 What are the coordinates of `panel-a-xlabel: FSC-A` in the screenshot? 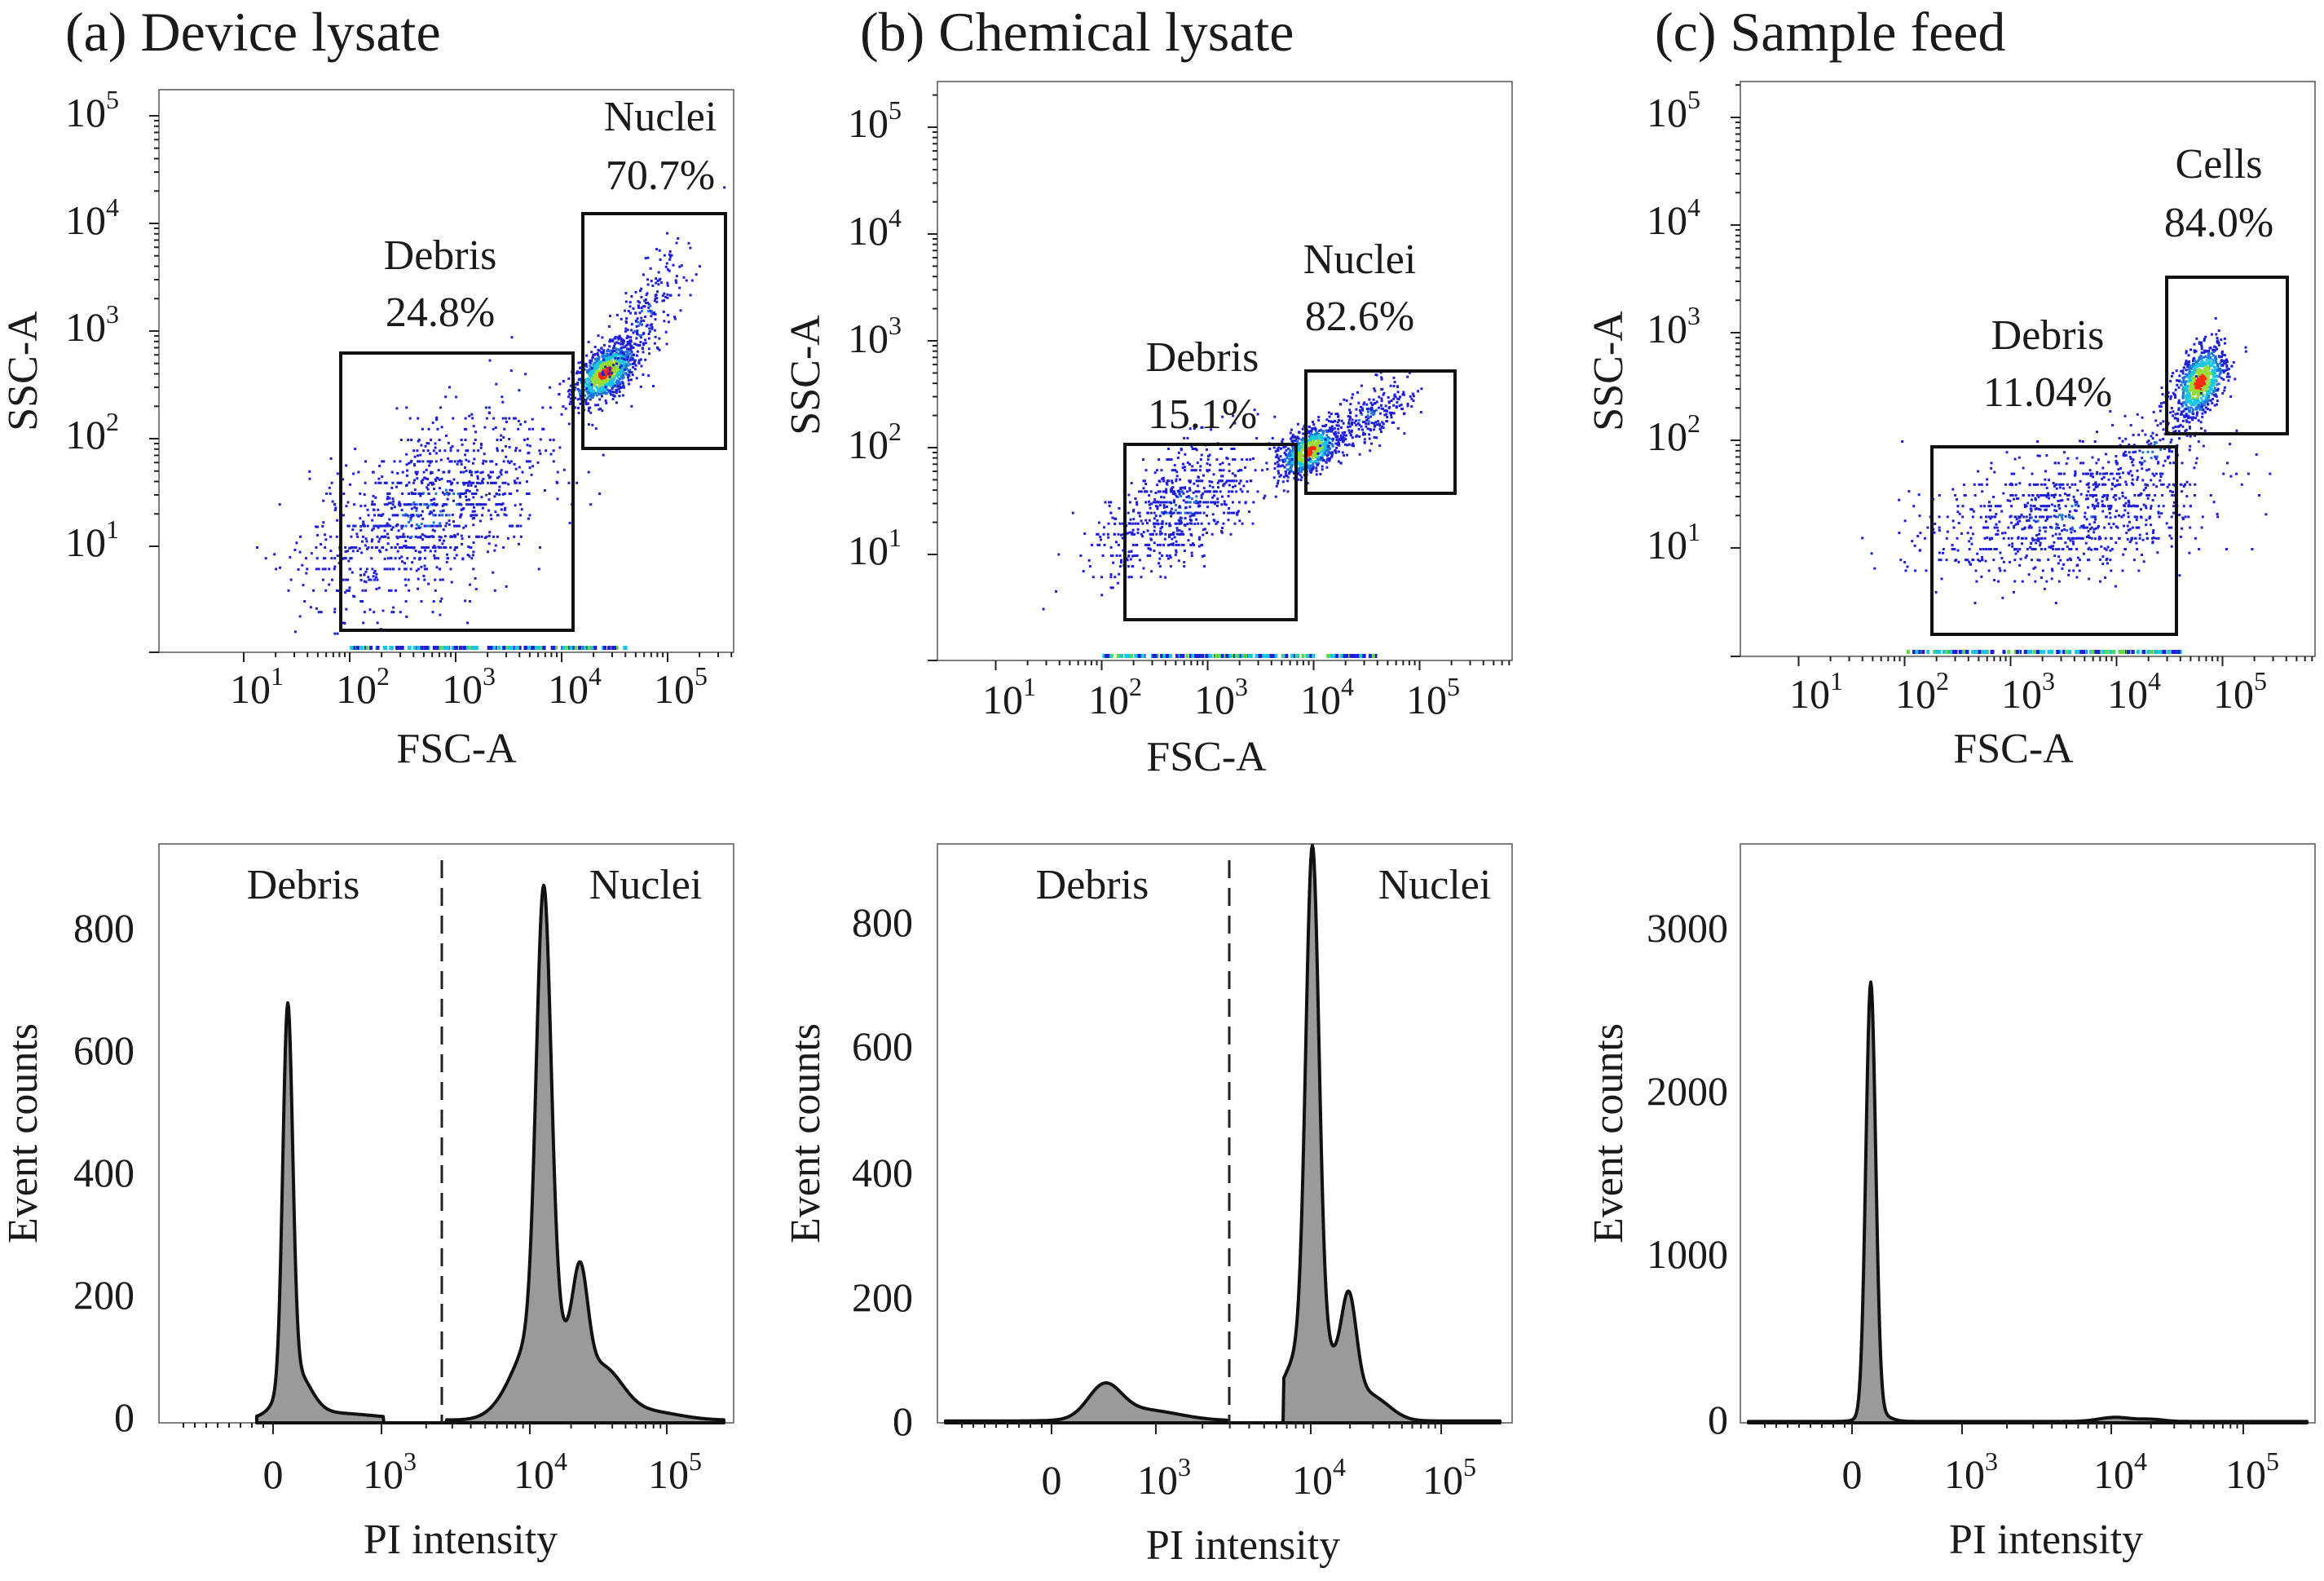 It's located at (456, 749).